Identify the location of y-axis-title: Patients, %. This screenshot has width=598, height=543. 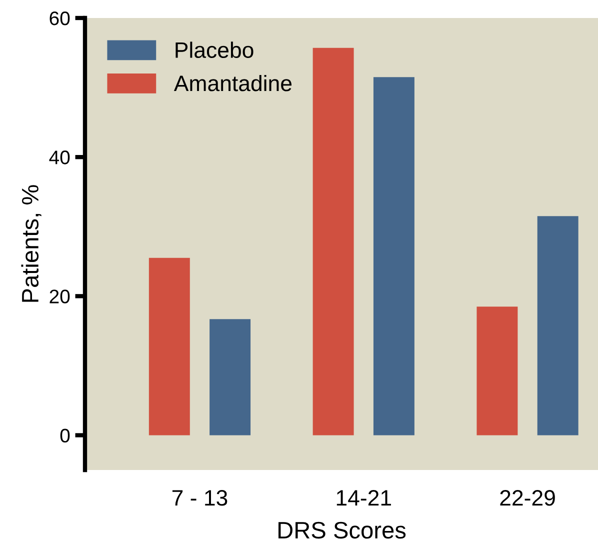
(31, 243).